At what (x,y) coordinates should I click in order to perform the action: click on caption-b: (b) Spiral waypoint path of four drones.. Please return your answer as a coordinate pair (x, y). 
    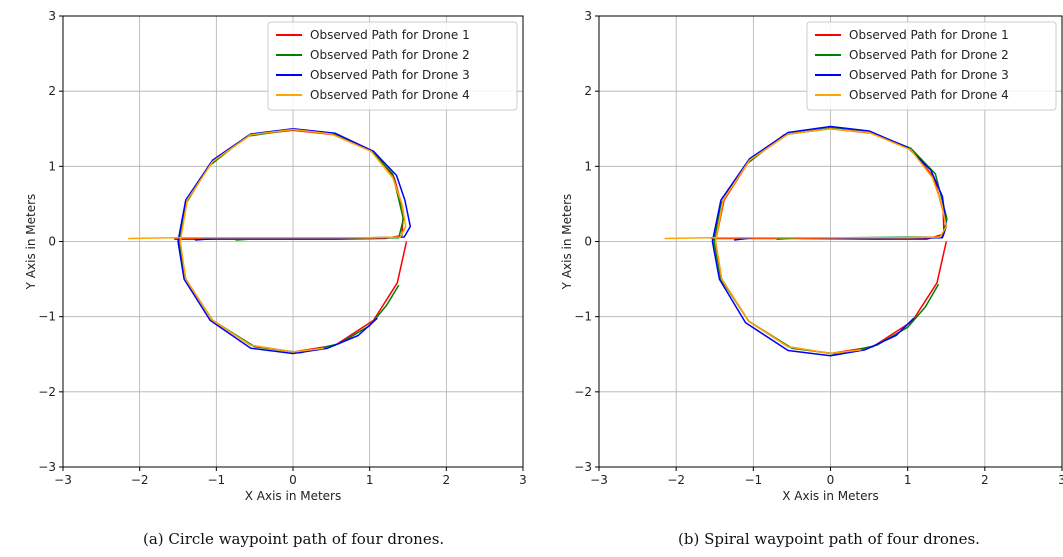
    Looking at the image, I should click on (829, 539).